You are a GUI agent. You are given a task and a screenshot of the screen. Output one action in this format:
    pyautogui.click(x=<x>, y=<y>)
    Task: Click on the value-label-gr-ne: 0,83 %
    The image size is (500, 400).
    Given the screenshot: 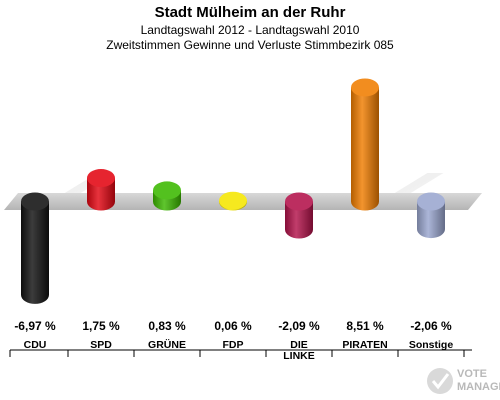 What is the action you would take?
    pyautogui.click(x=167, y=326)
    